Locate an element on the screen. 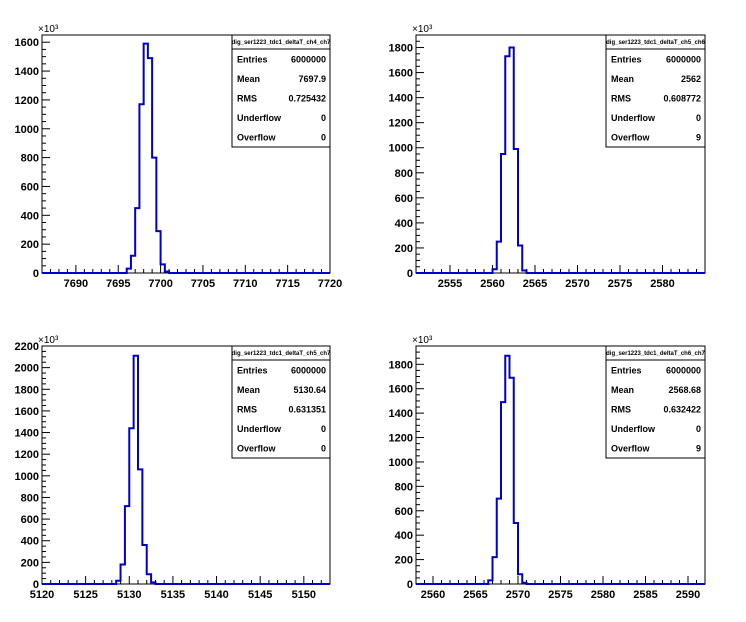 The height and width of the screenshot is (622, 746). x-tick-label: 5130 is located at coordinates (129, 595).